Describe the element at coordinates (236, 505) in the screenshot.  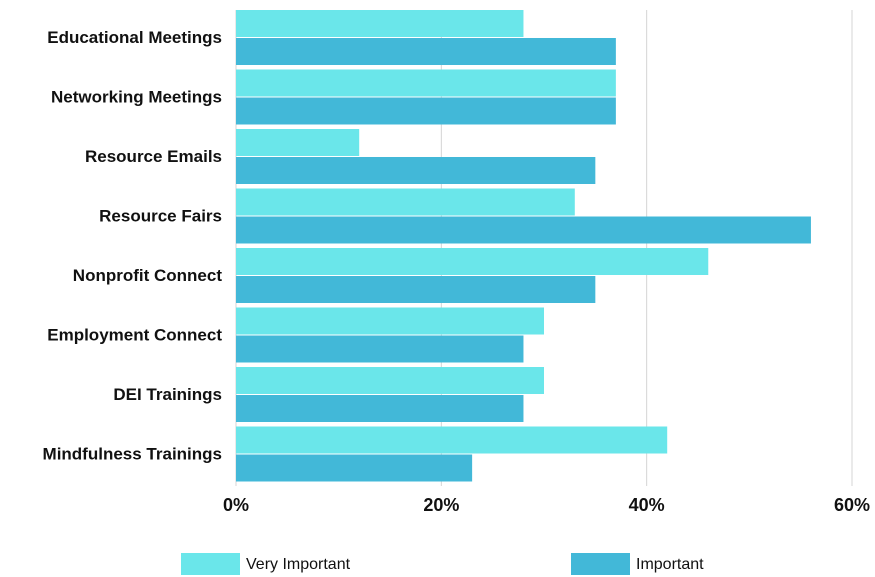
I see `x-tick-label: 0%` at that location.